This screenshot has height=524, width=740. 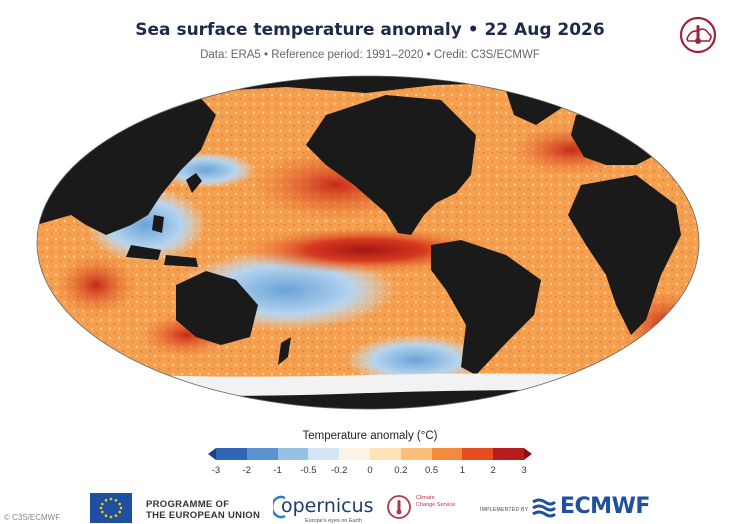 What do you see at coordinates (247, 470) in the screenshot?
I see `colorbar-tick-label: -2` at bounding box center [247, 470].